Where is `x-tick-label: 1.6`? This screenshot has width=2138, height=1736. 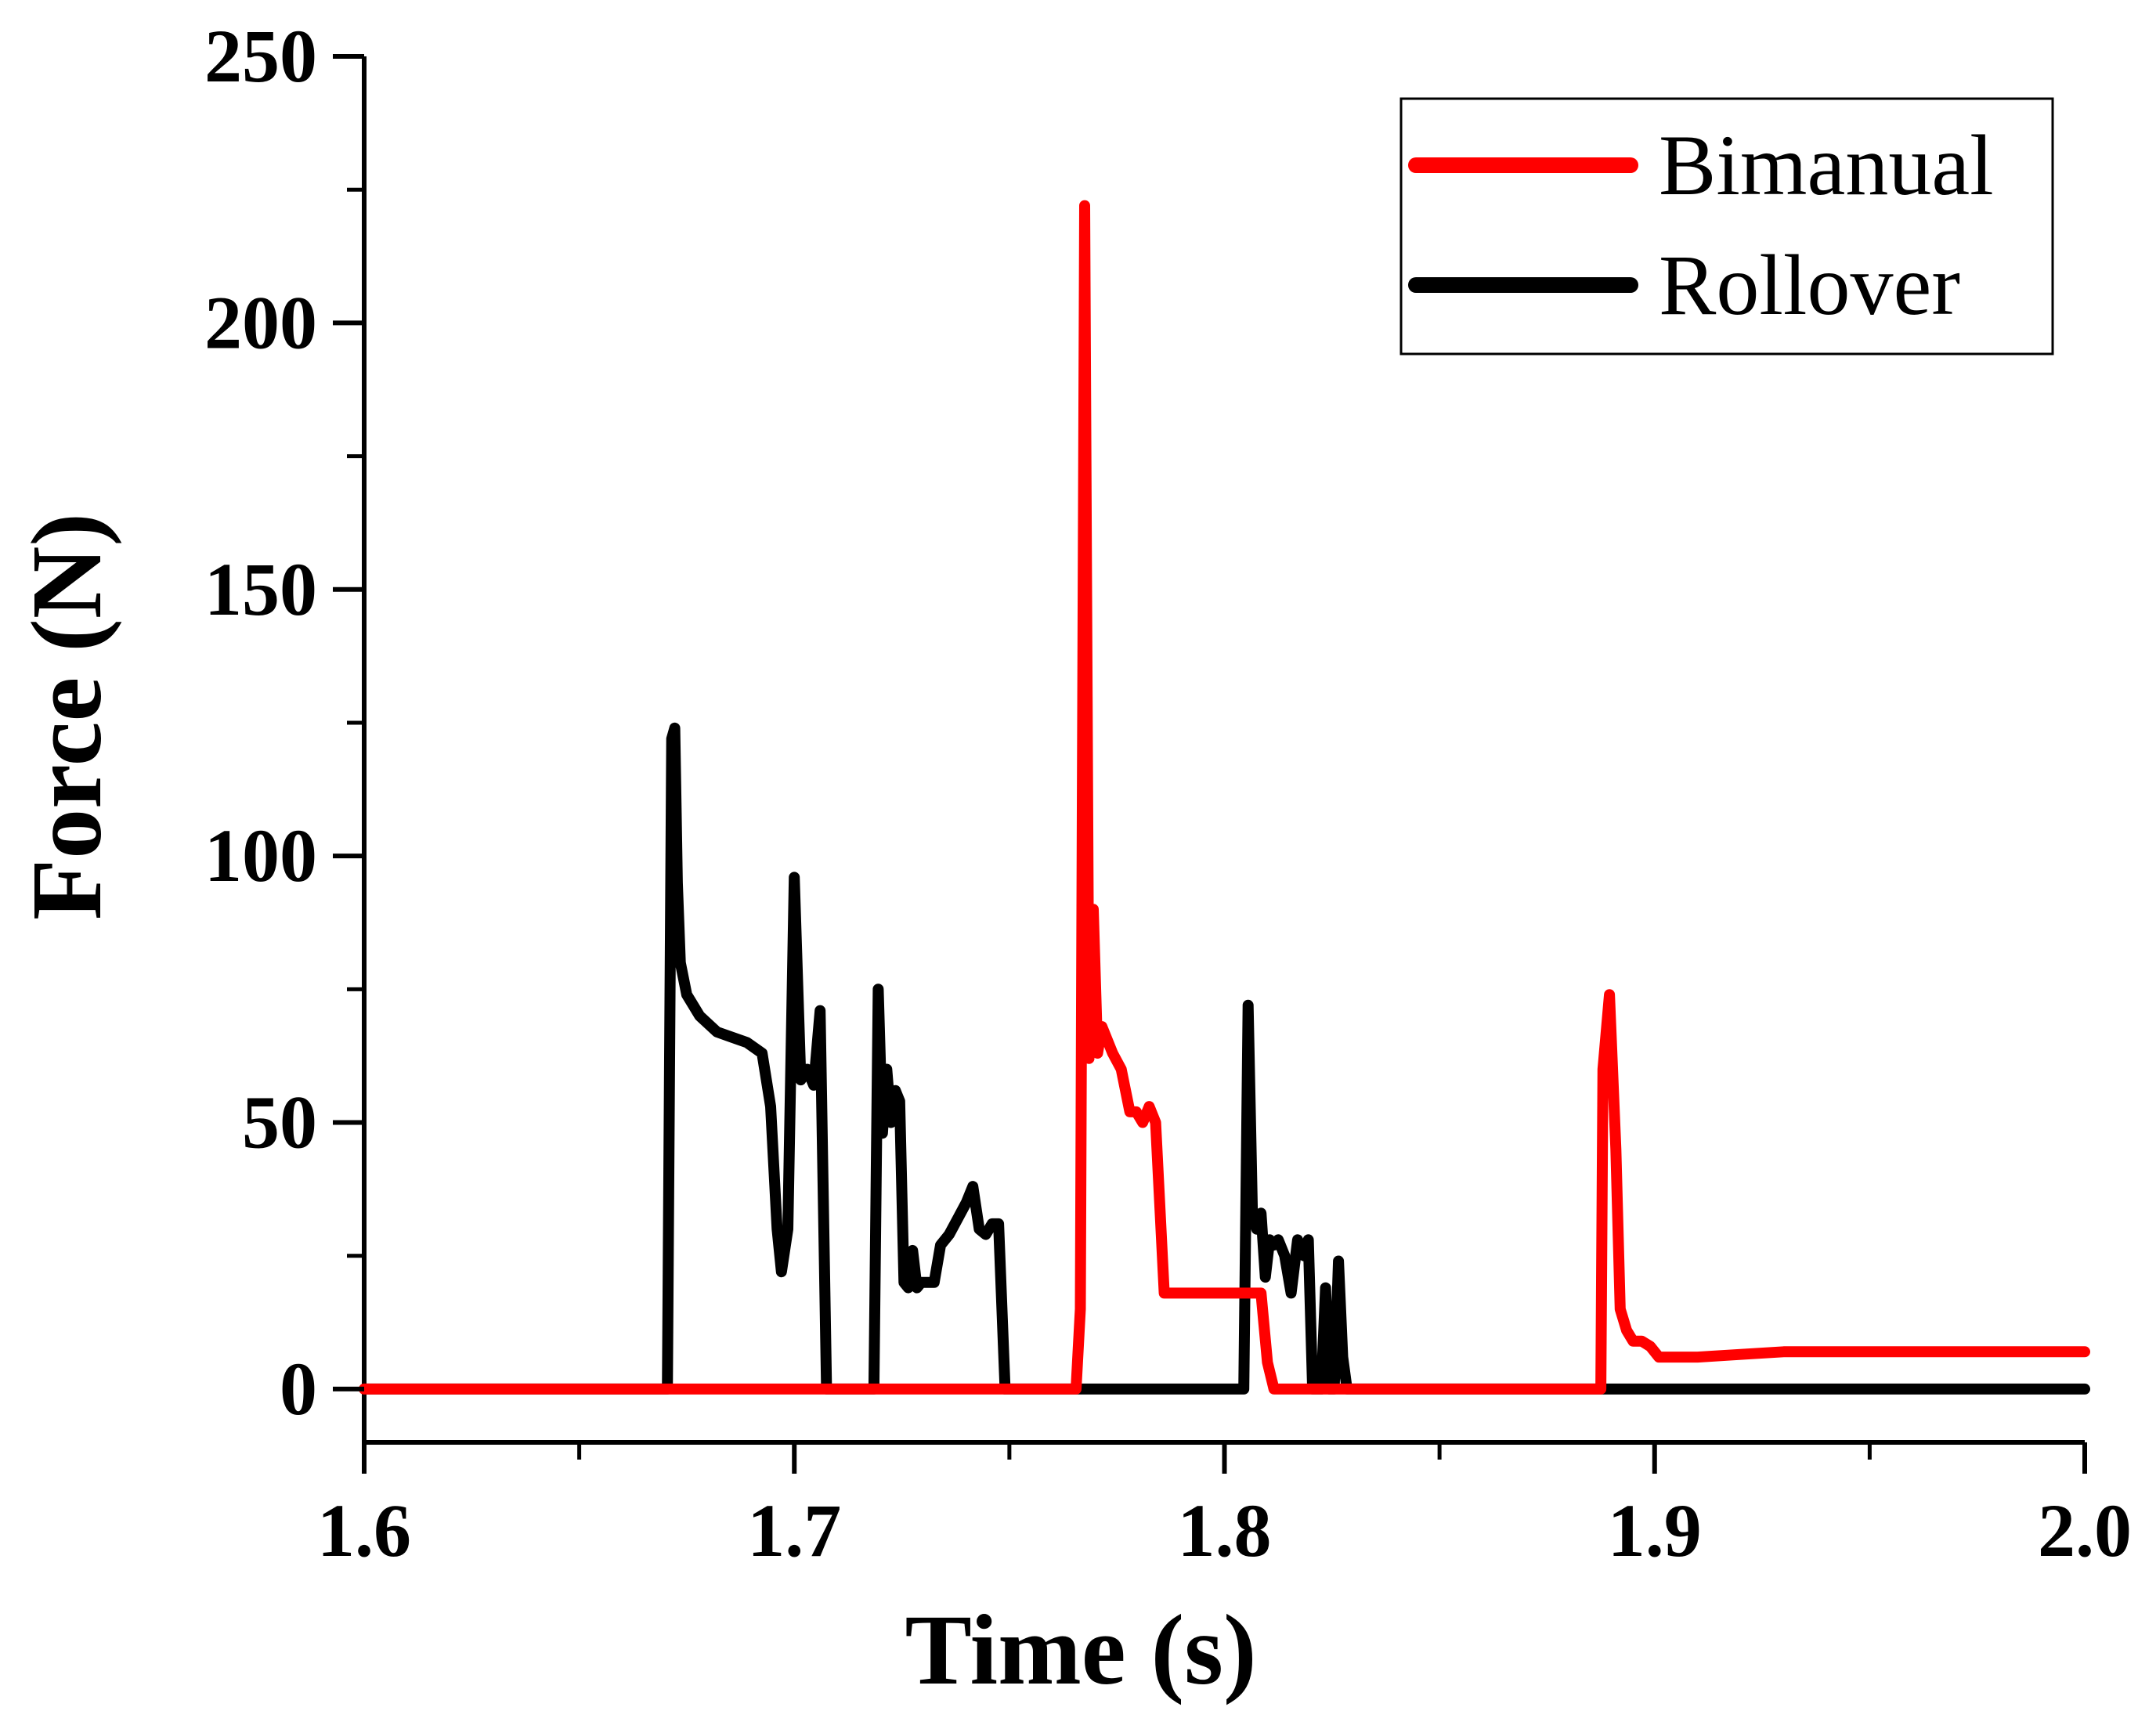
x-tick-label: 1.6 is located at coordinates (364, 1530).